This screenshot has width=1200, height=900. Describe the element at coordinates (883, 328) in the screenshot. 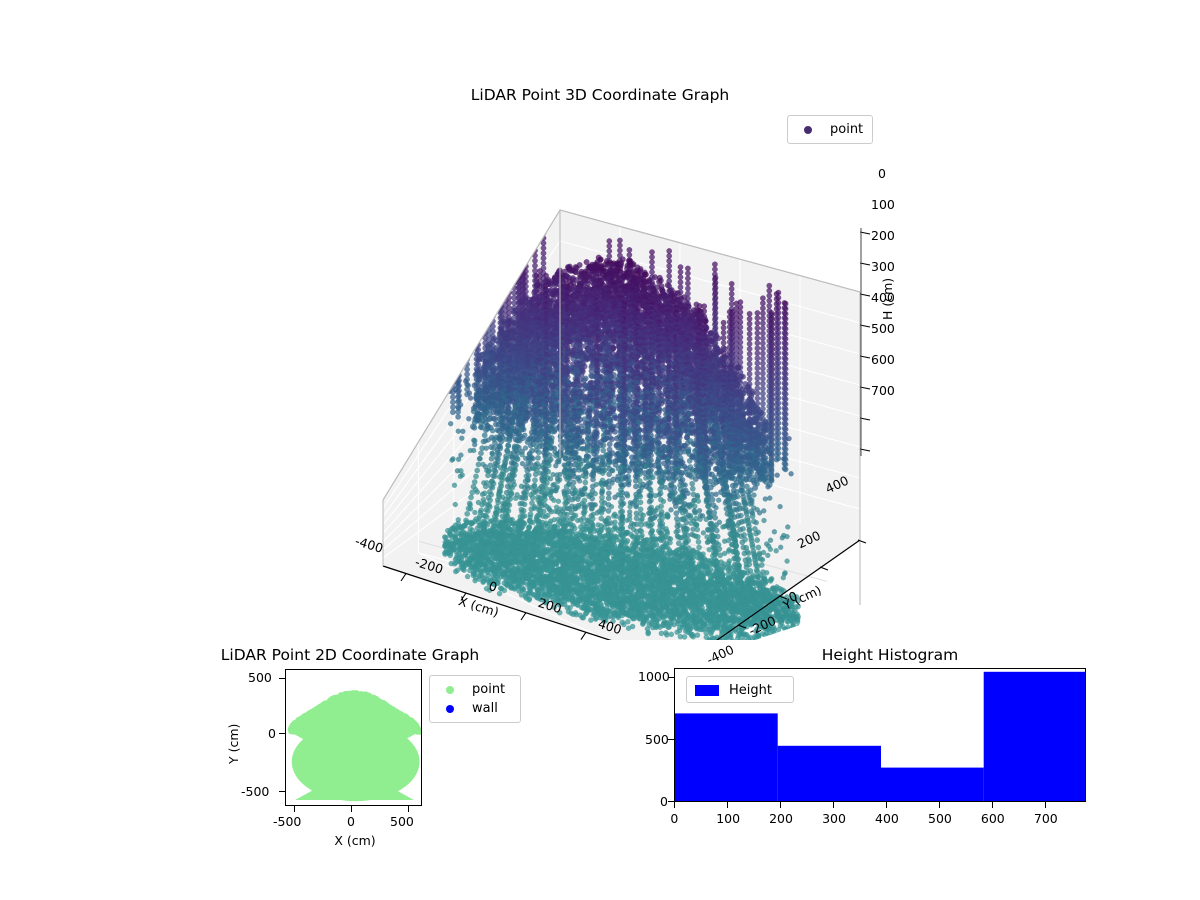

I see `z-tick-500: 500` at that location.